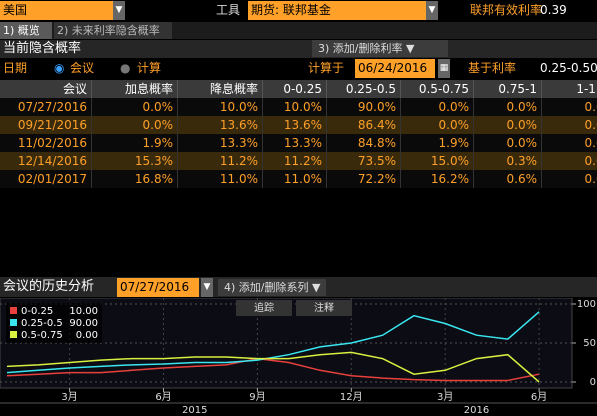 This screenshot has height=416, width=597. I want to click on add-series-button: 4) 添加/删除系列 ▼, so click(272, 287).